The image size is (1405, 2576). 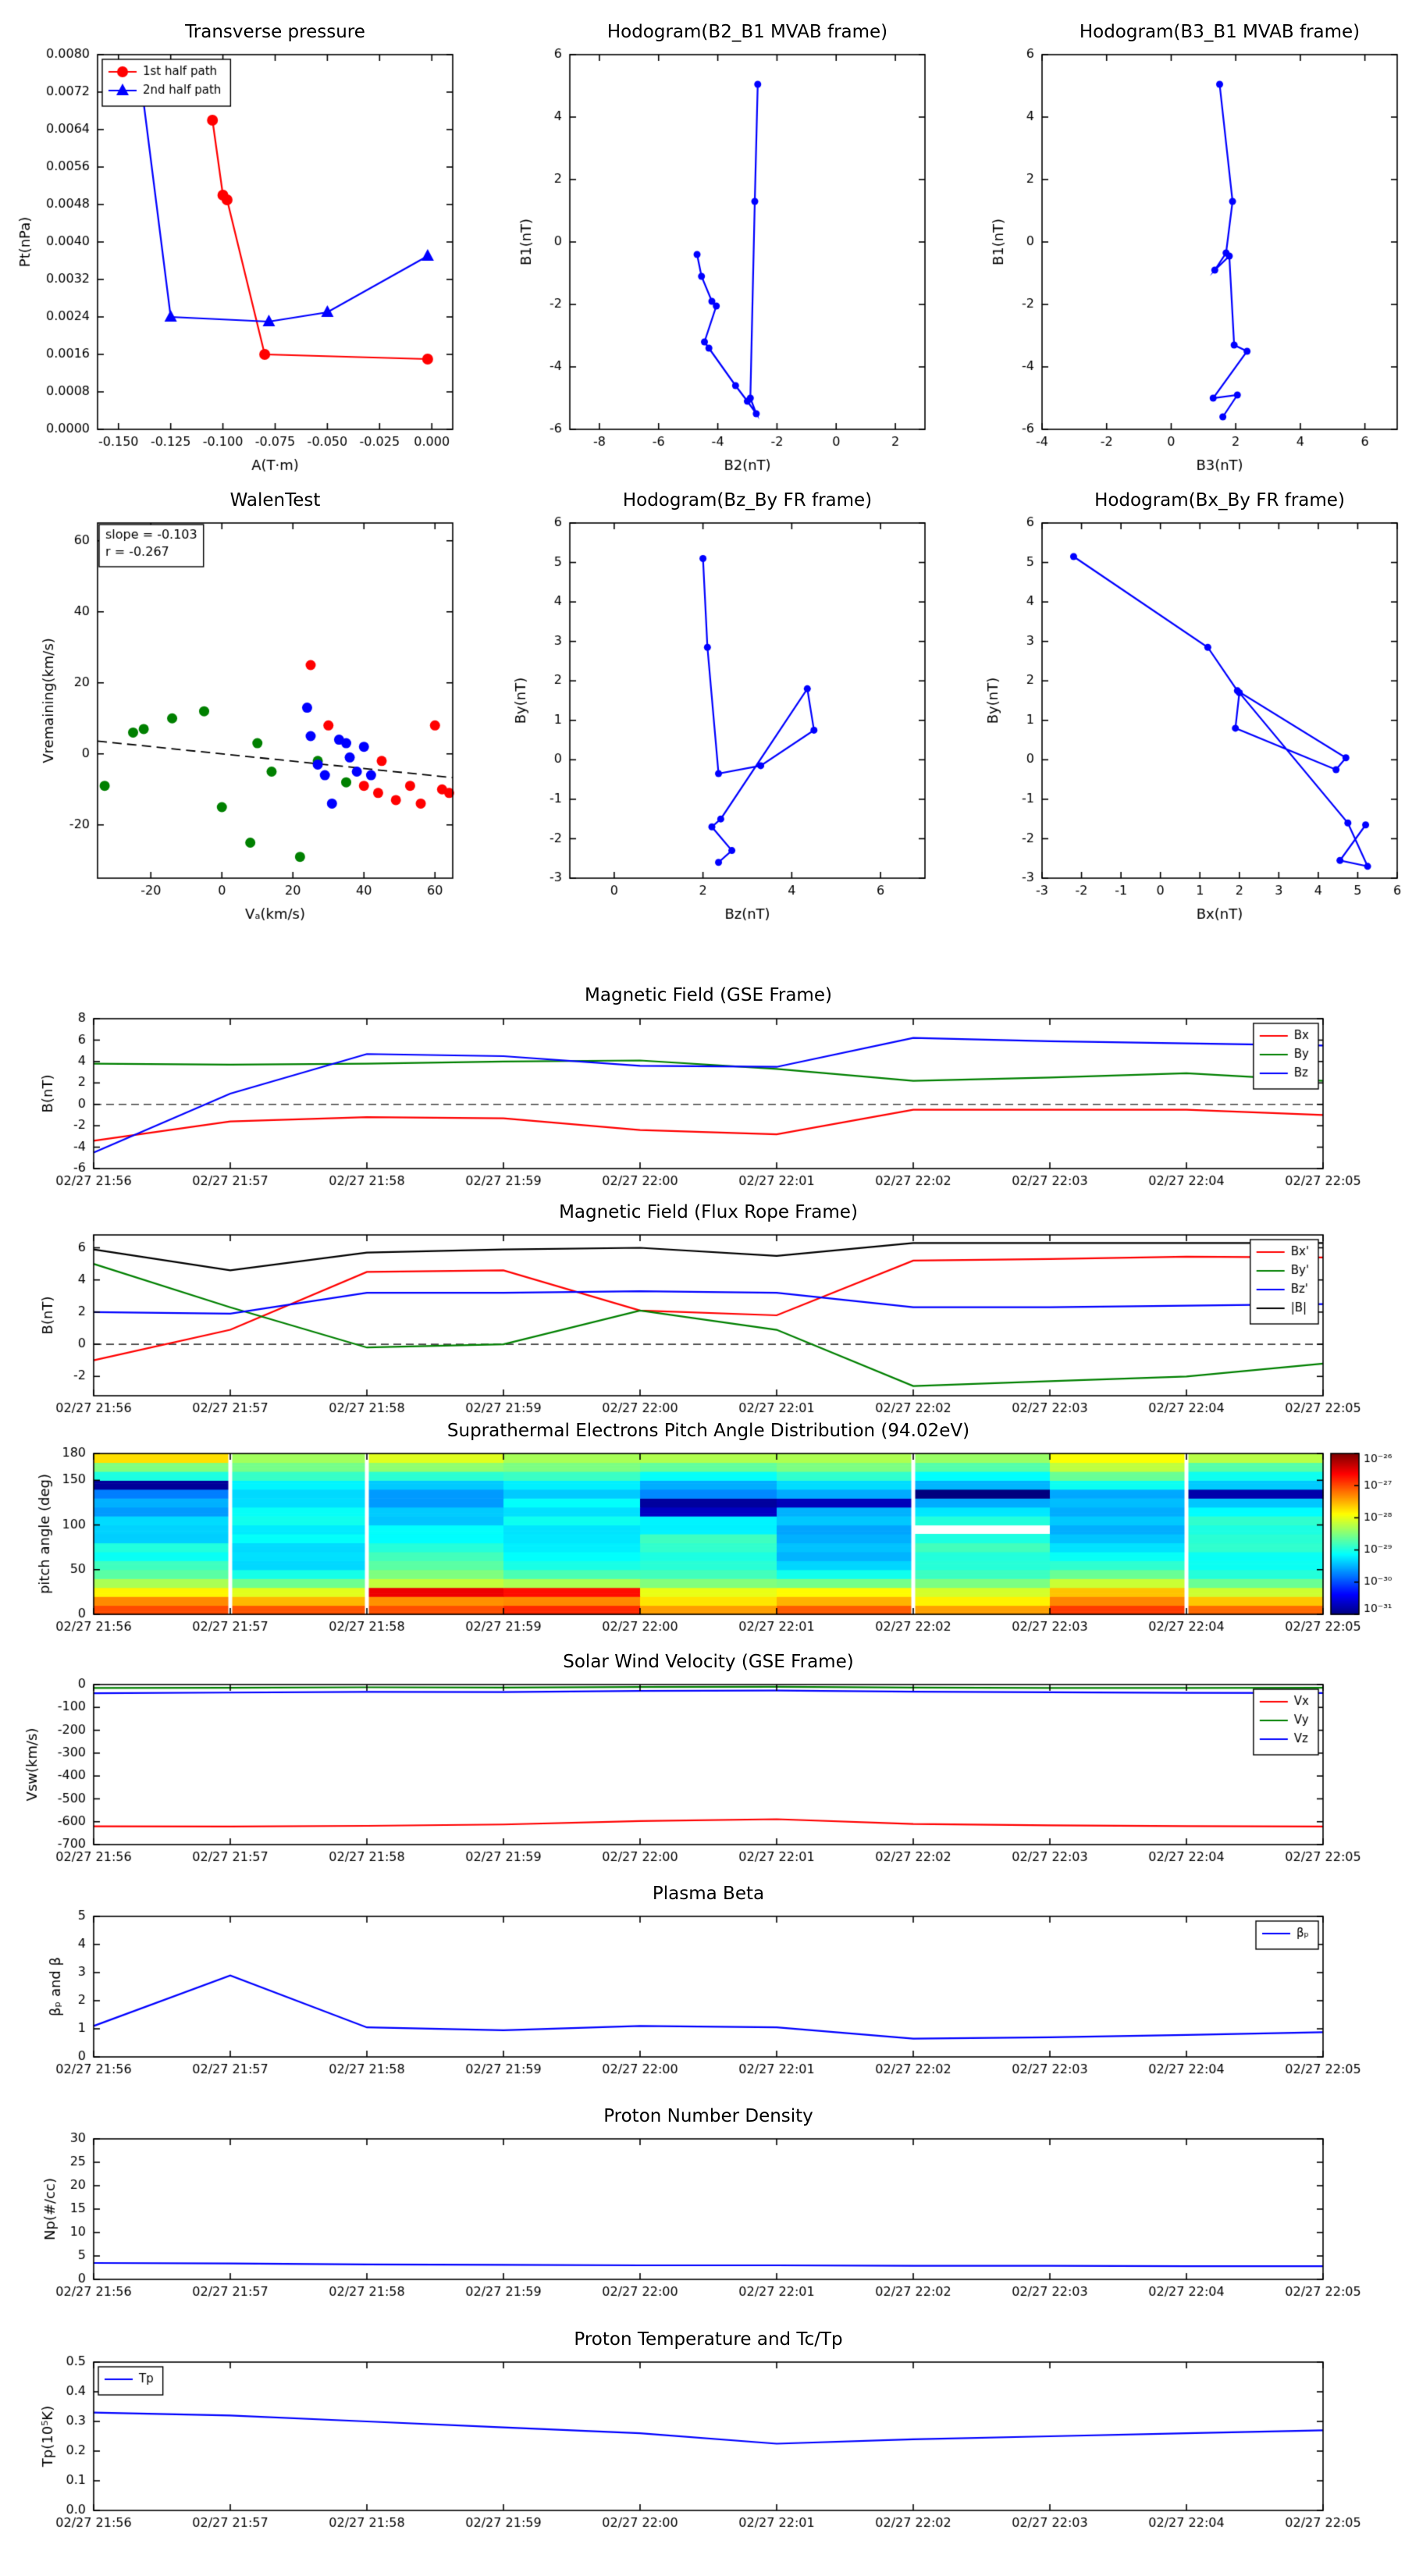 What do you see at coordinates (1220, 32) in the screenshot?
I see `panel-title-hodogram-b3-b1: Hodogram(B3_B1 MVAB frame)` at bounding box center [1220, 32].